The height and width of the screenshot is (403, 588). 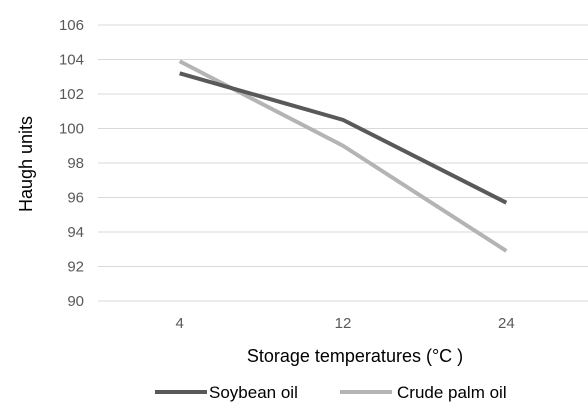 I want to click on x-axis-title: Storage temperatures (°C ), so click(x=355, y=356).